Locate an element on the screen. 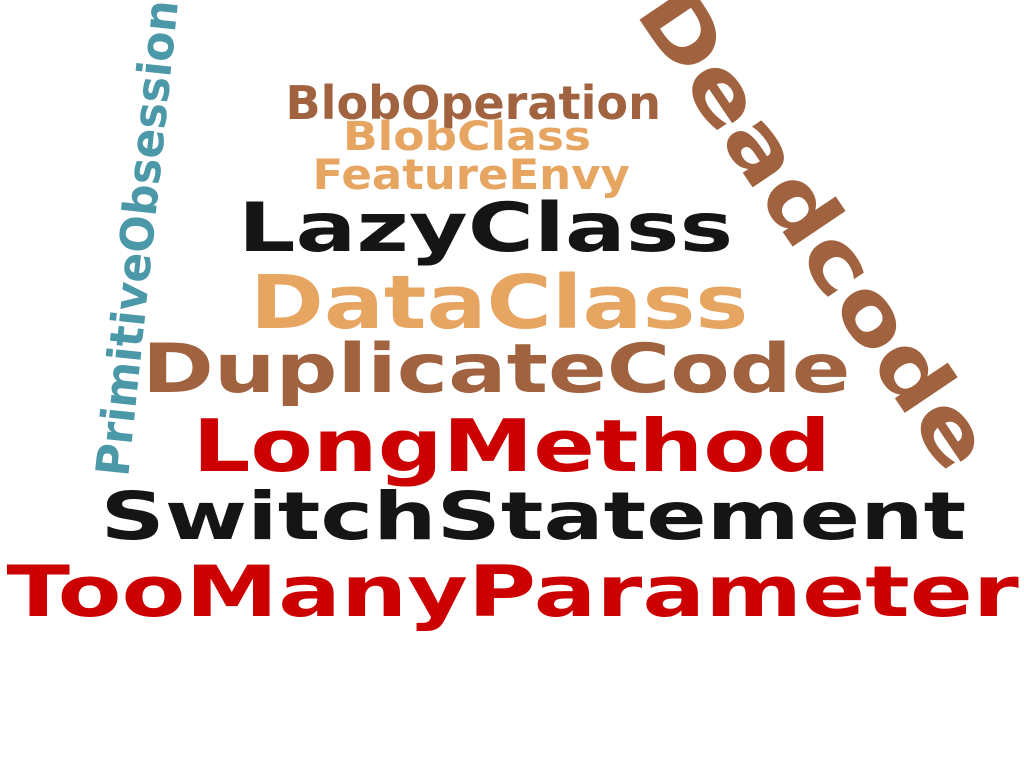  word-too-many-parameter: TooManyParameter is located at coordinates (512, 592).